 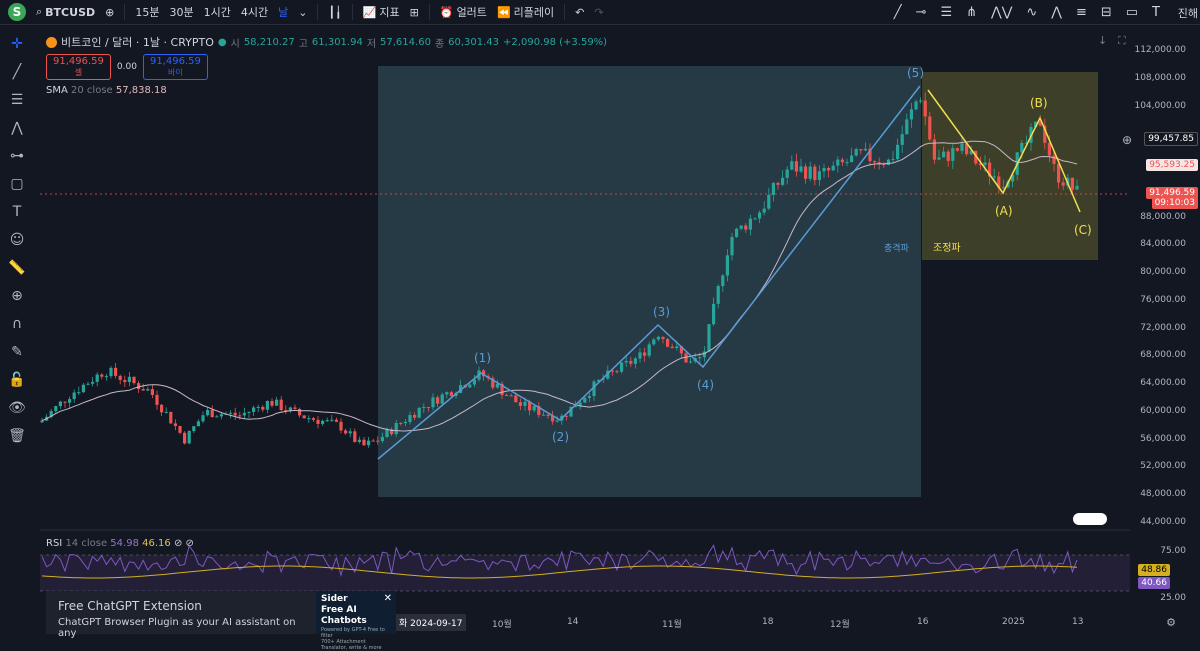 I want to click on symbol-search: ⌕ BTCUSD, so click(x=65, y=12).